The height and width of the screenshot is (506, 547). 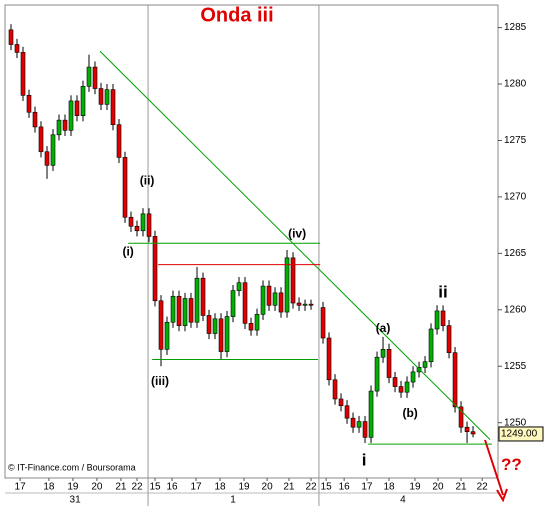 What do you see at coordinates (515, 366) in the screenshot?
I see `y-tick-label: 1255` at bounding box center [515, 366].